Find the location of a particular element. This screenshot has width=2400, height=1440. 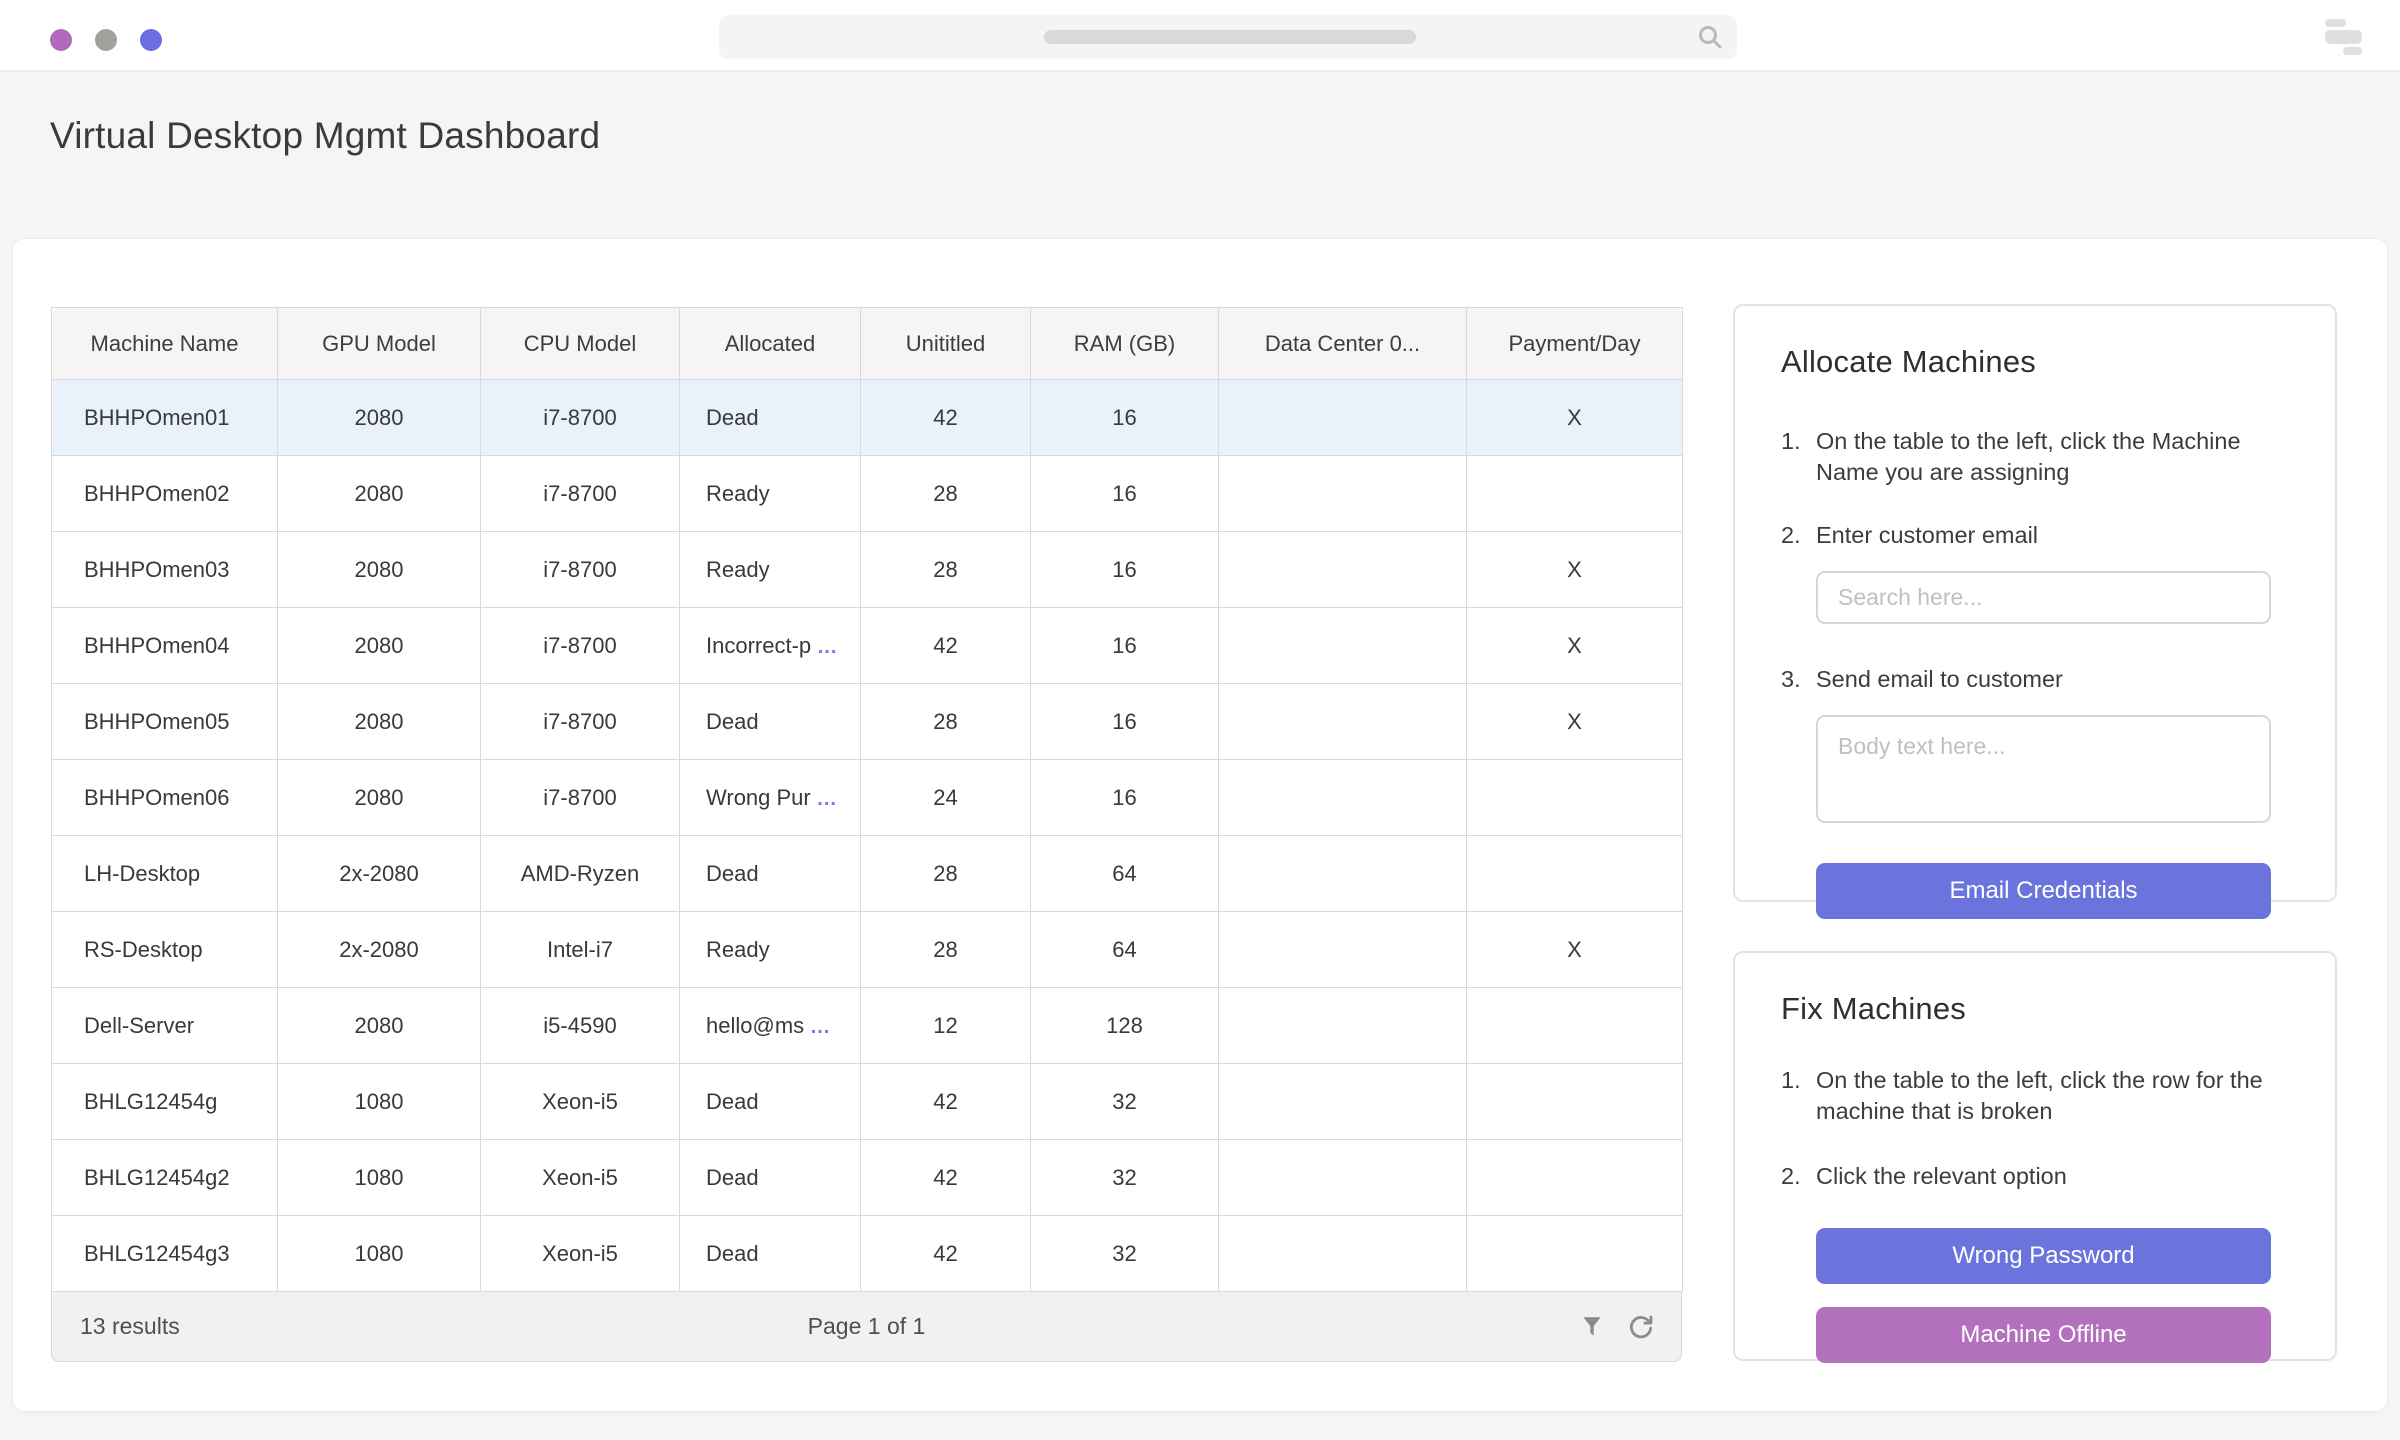

table-row: BHLG12454g2 1080 Xeon-i5 Dead 42 32 is located at coordinates (867, 1177).